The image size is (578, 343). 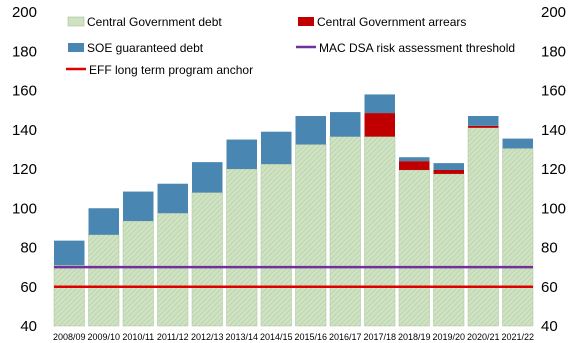 What do you see at coordinates (103, 337) in the screenshot?
I see `x-tick-label: 2009/10` at bounding box center [103, 337].